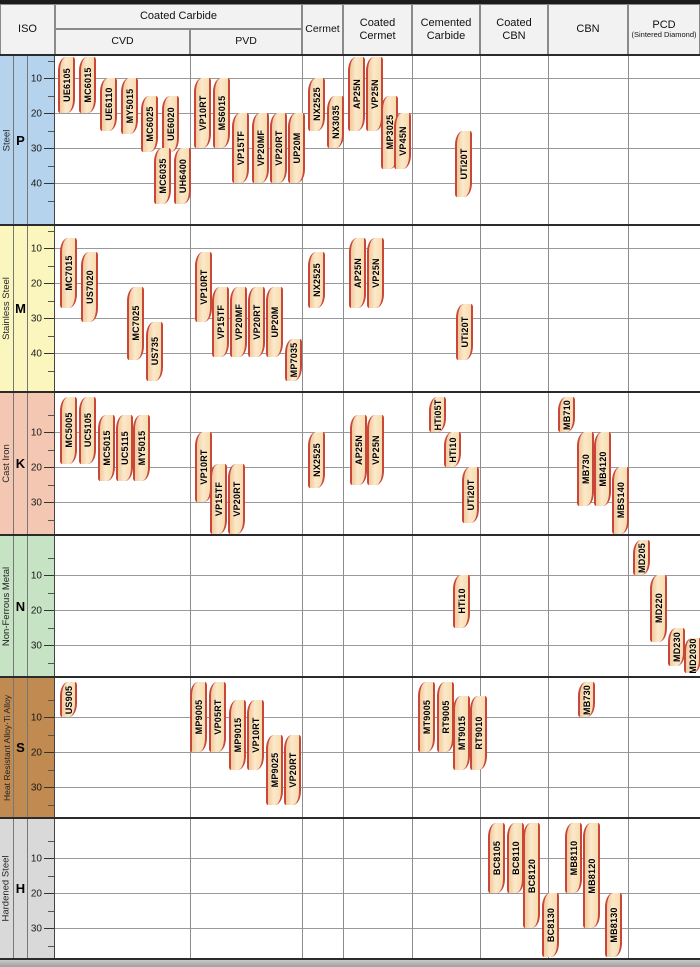 The width and height of the screenshot is (700, 967). What do you see at coordinates (182, 176) in the screenshot?
I see `grade-label: UH6400` at bounding box center [182, 176].